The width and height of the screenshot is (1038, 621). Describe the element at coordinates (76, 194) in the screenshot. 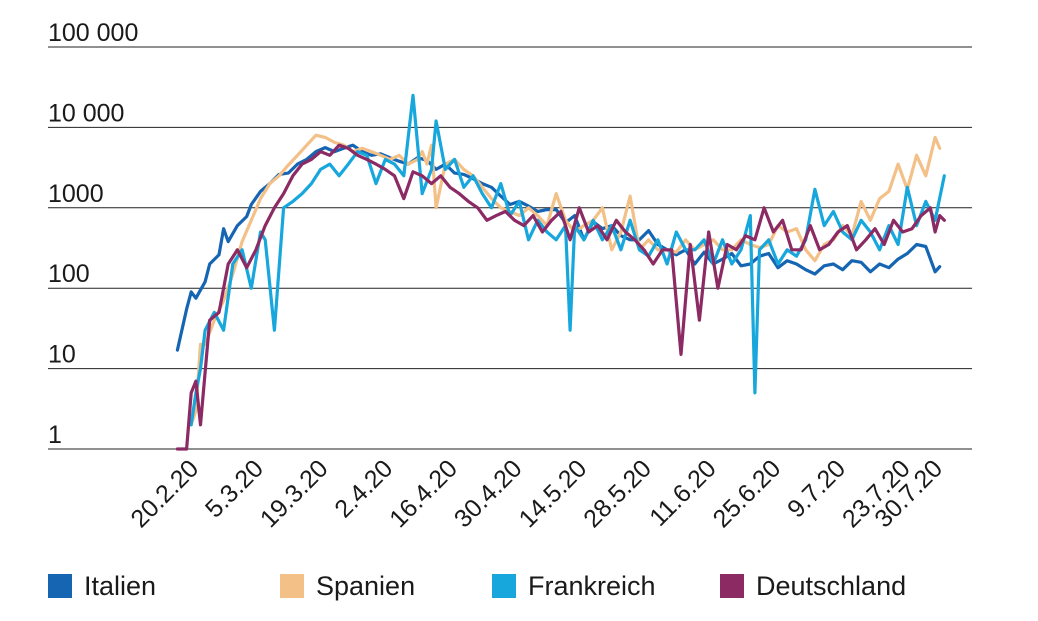

I see `y-tick-label-3: 1000` at that location.